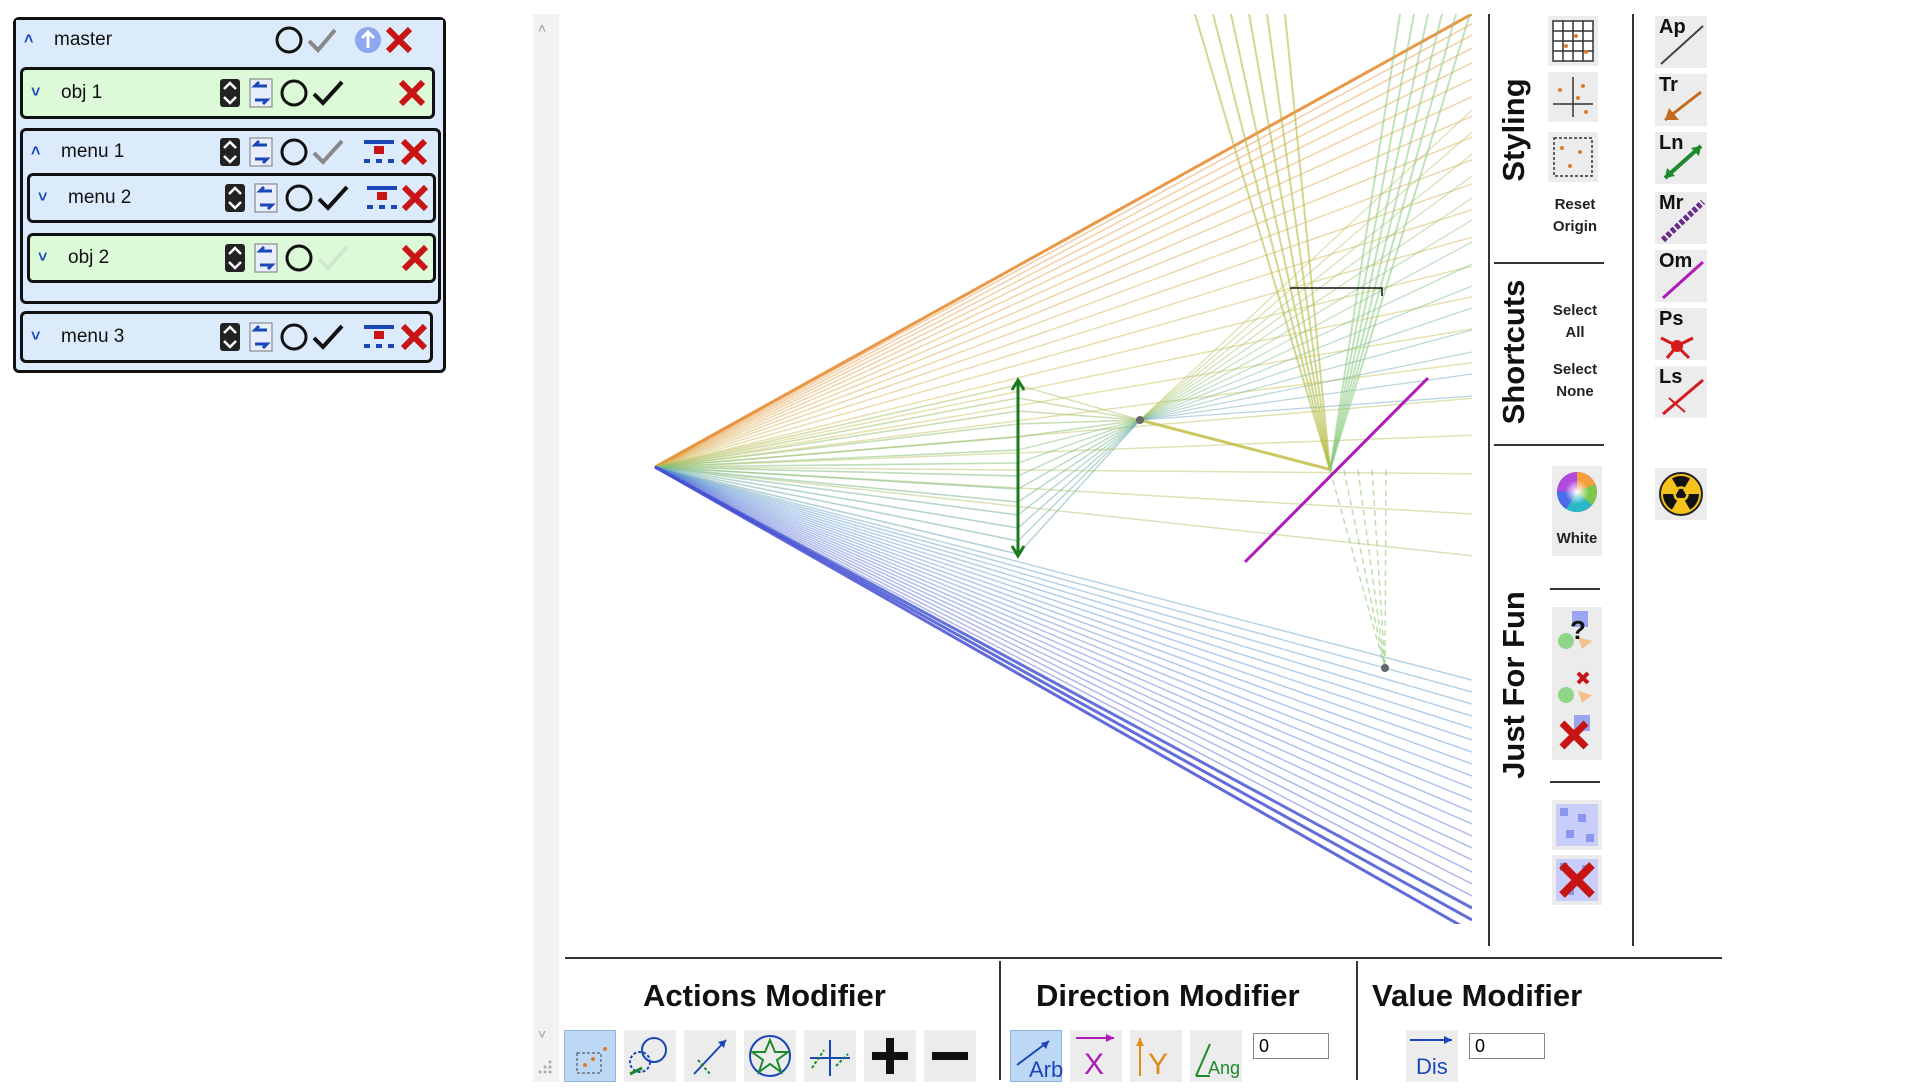 Image resolution: width=1920 pixels, height=1088 pixels. What do you see at coordinates (1573, 41) in the screenshot?
I see `grid-toggle-button` at bounding box center [1573, 41].